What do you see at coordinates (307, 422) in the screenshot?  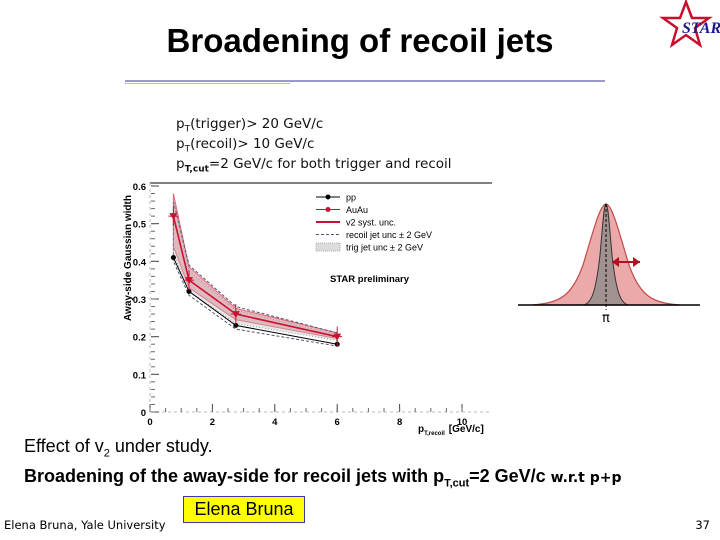 I see `x-tick-labels: 0 2 4 6 8 10` at bounding box center [307, 422].